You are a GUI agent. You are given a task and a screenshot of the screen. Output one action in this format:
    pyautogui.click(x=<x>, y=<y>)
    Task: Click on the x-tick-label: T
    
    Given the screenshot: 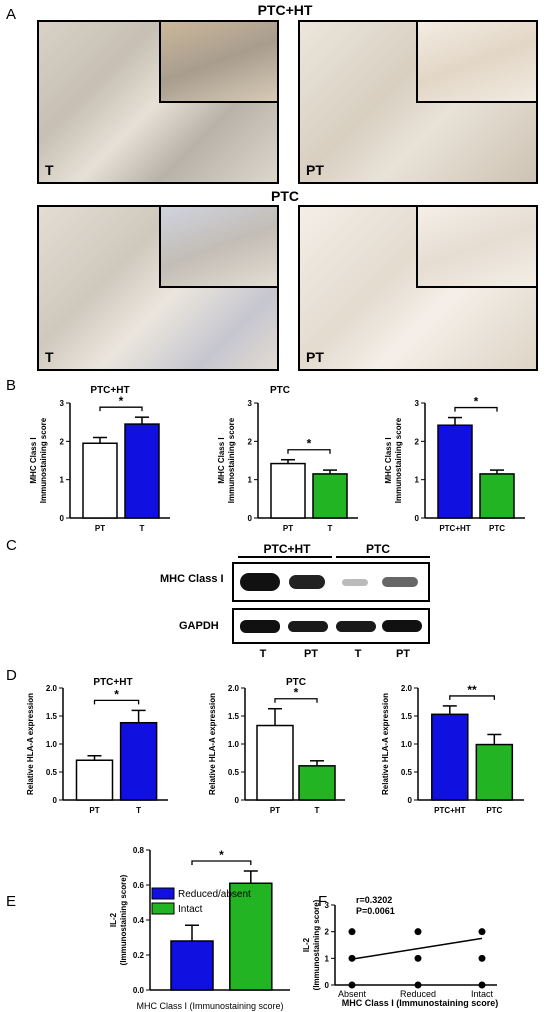 What is the action you would take?
    pyautogui.click(x=138, y=810)
    